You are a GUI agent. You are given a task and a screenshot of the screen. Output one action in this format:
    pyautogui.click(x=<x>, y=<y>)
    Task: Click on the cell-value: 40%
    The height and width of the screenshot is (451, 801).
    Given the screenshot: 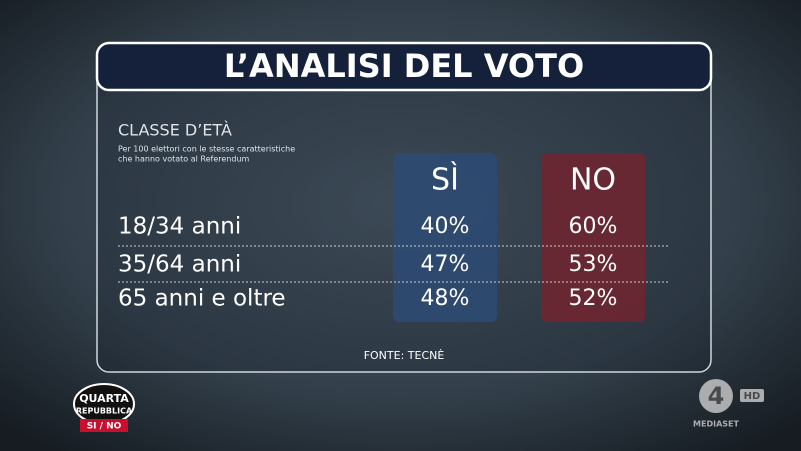 What is the action you would take?
    pyautogui.click(x=445, y=226)
    